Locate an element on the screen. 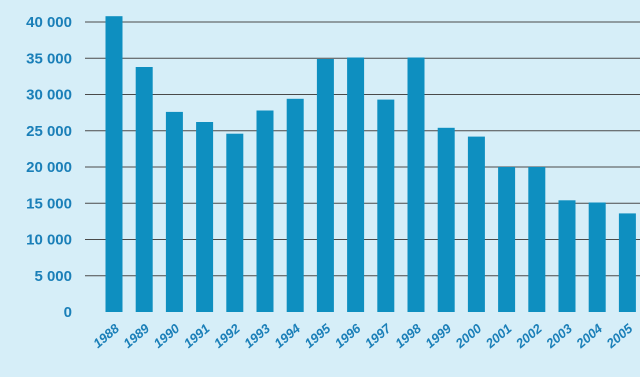  bar-1999 is located at coordinates (446, 219).